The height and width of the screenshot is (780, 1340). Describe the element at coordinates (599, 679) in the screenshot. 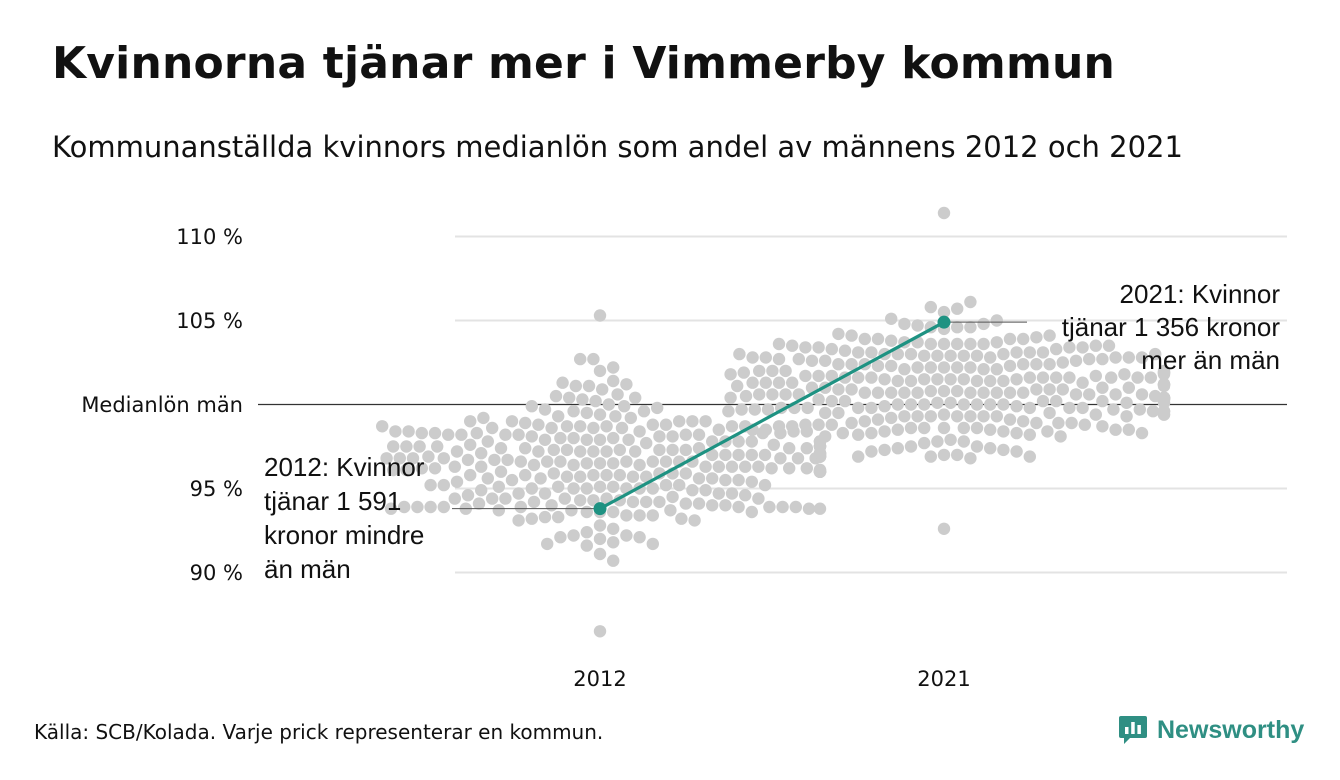

I see `x-tick-label: 2012` at that location.